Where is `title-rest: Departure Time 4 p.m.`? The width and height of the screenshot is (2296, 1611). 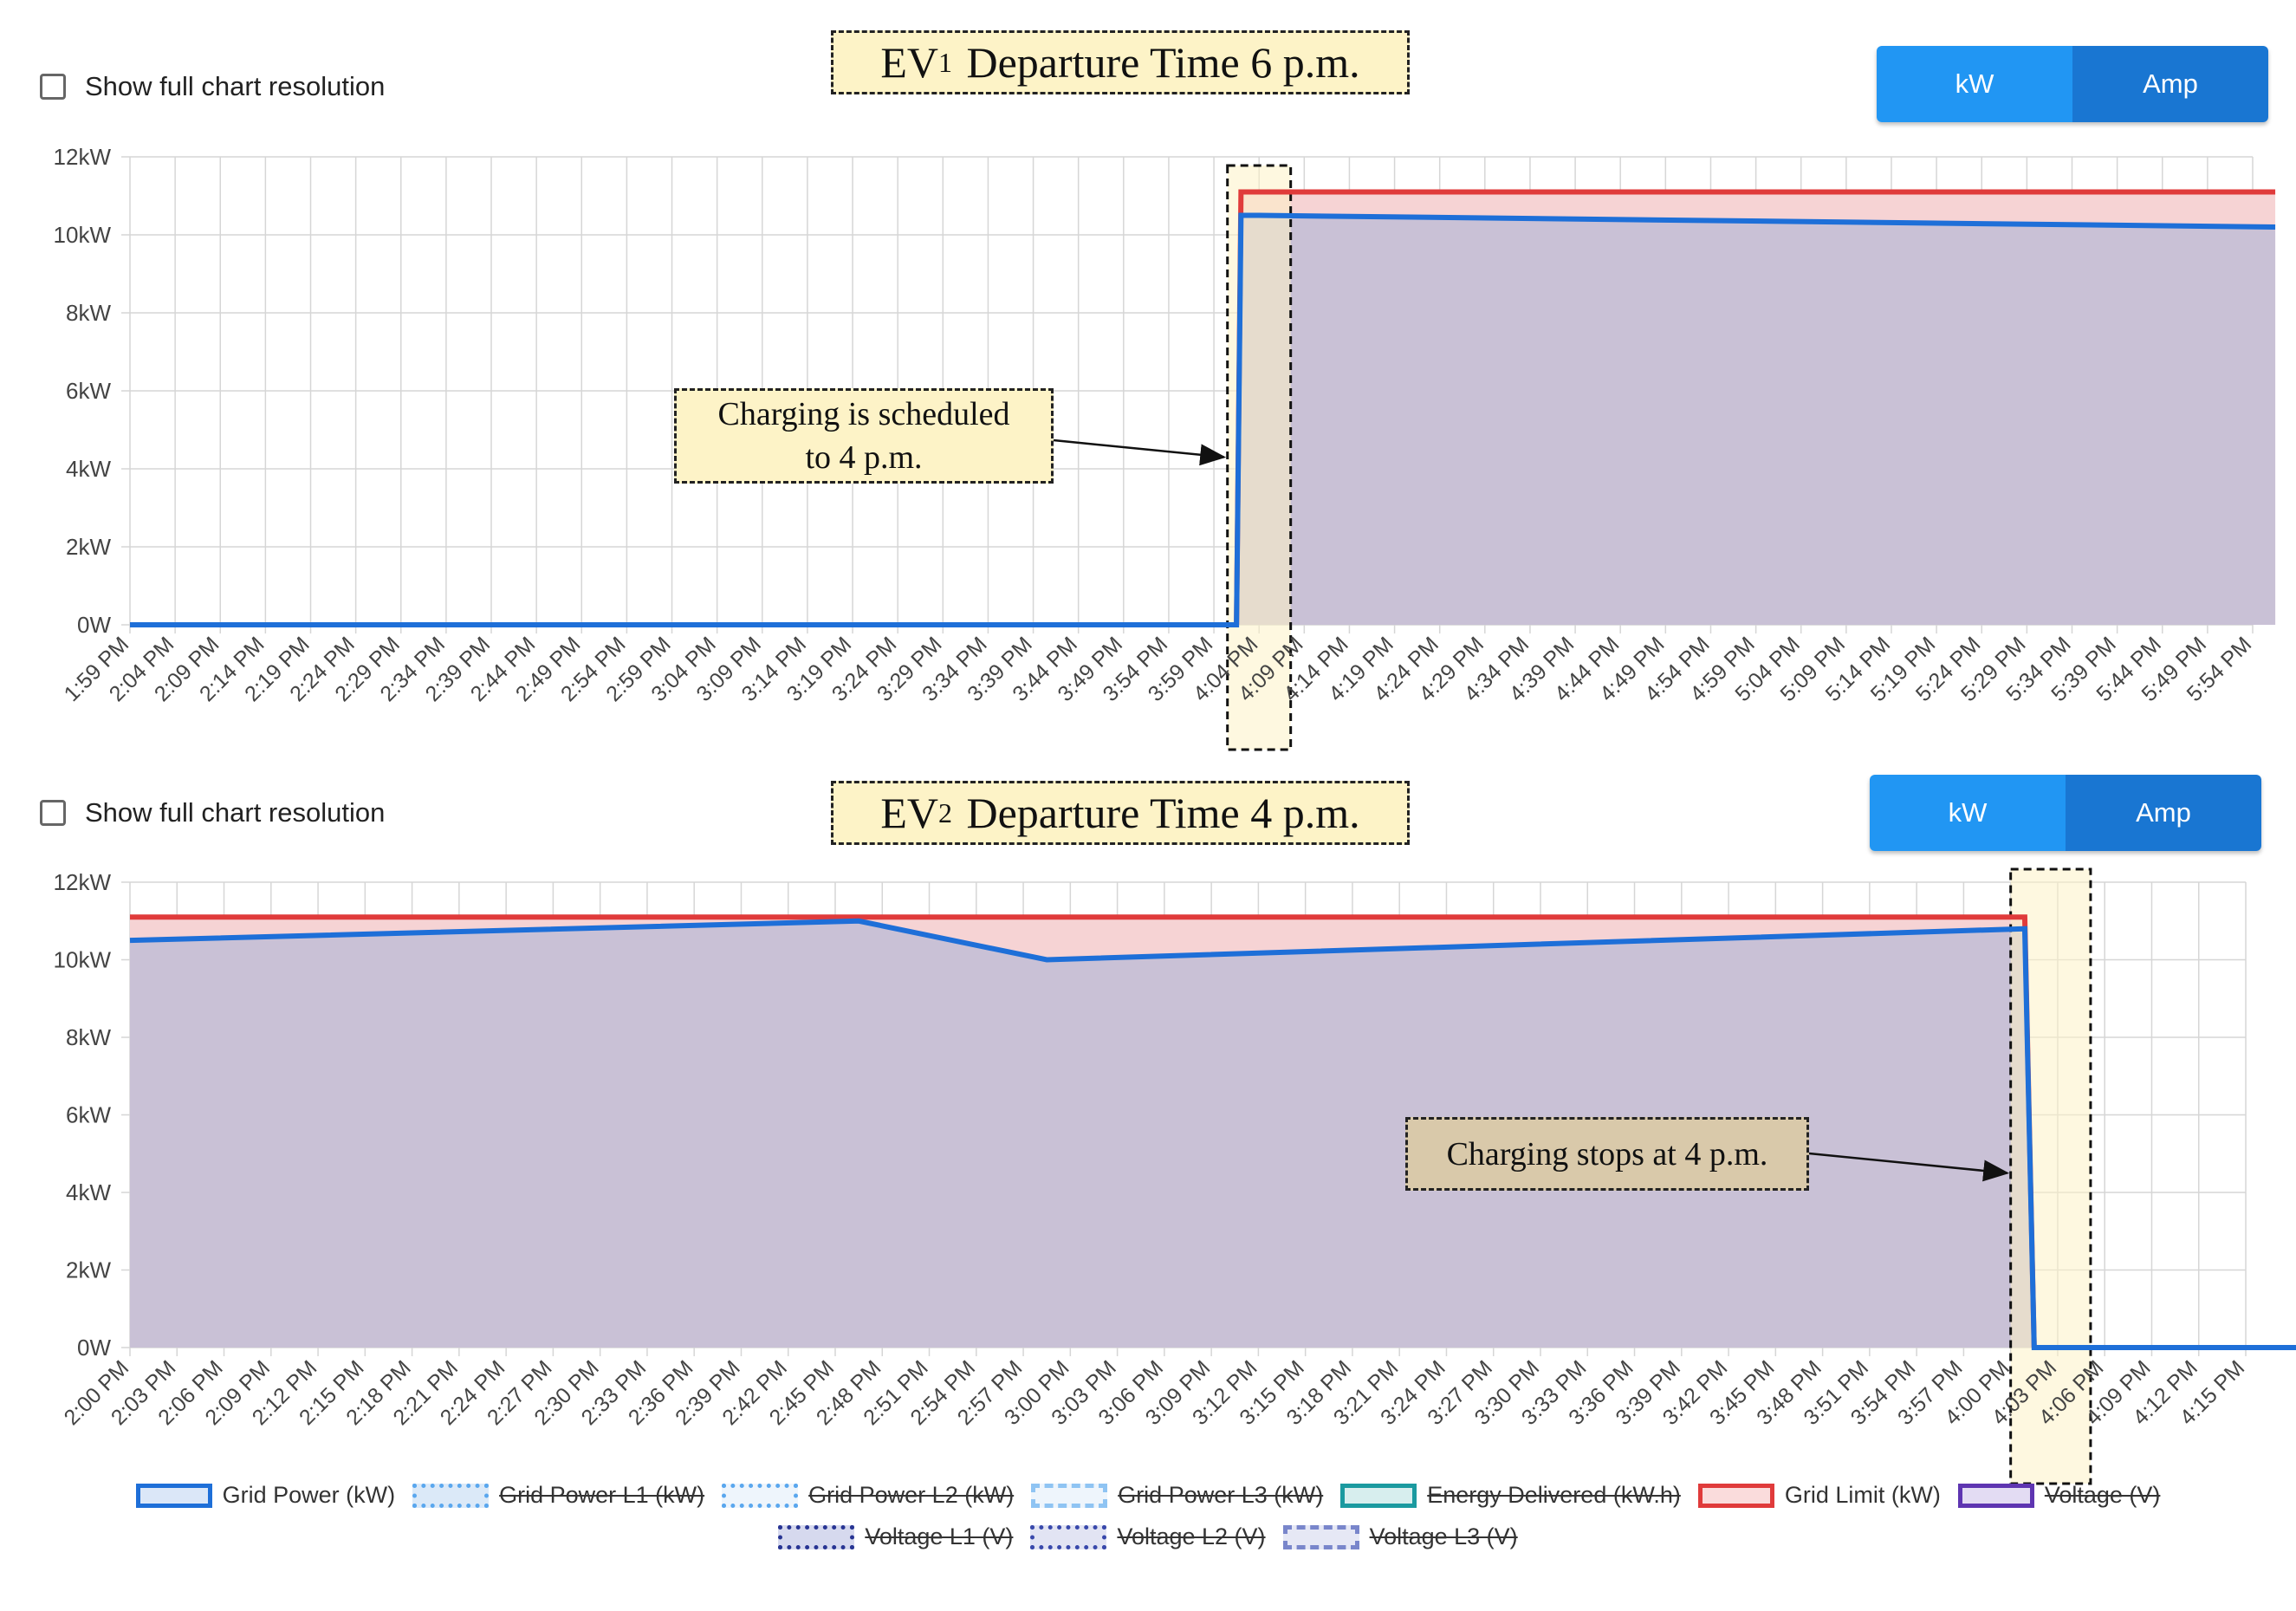 title-rest: Departure Time 4 p.m. is located at coordinates (1158, 813).